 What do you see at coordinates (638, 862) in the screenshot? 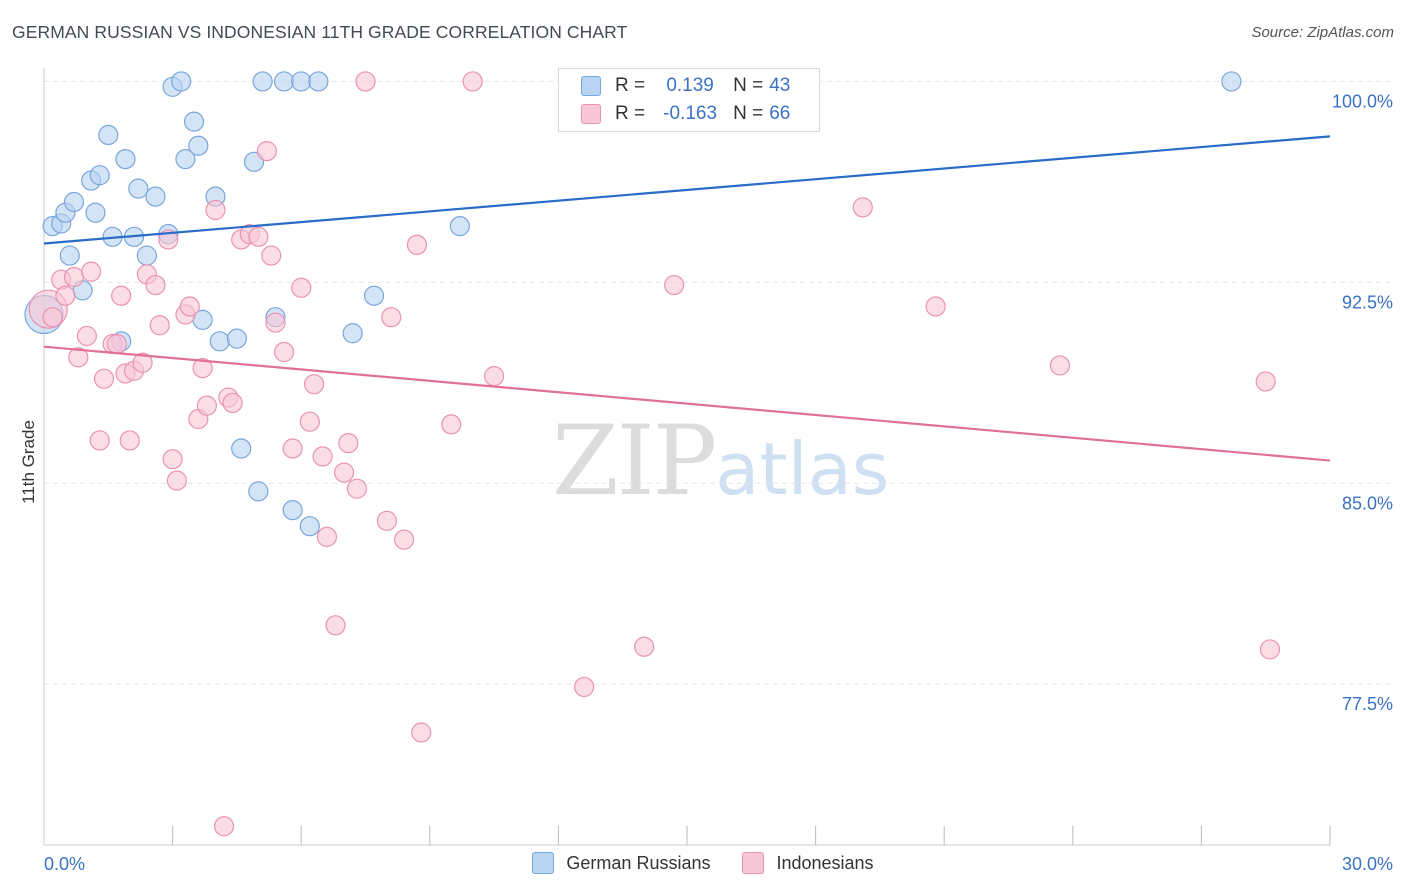
I see `legend-label: German Russians` at bounding box center [638, 862].